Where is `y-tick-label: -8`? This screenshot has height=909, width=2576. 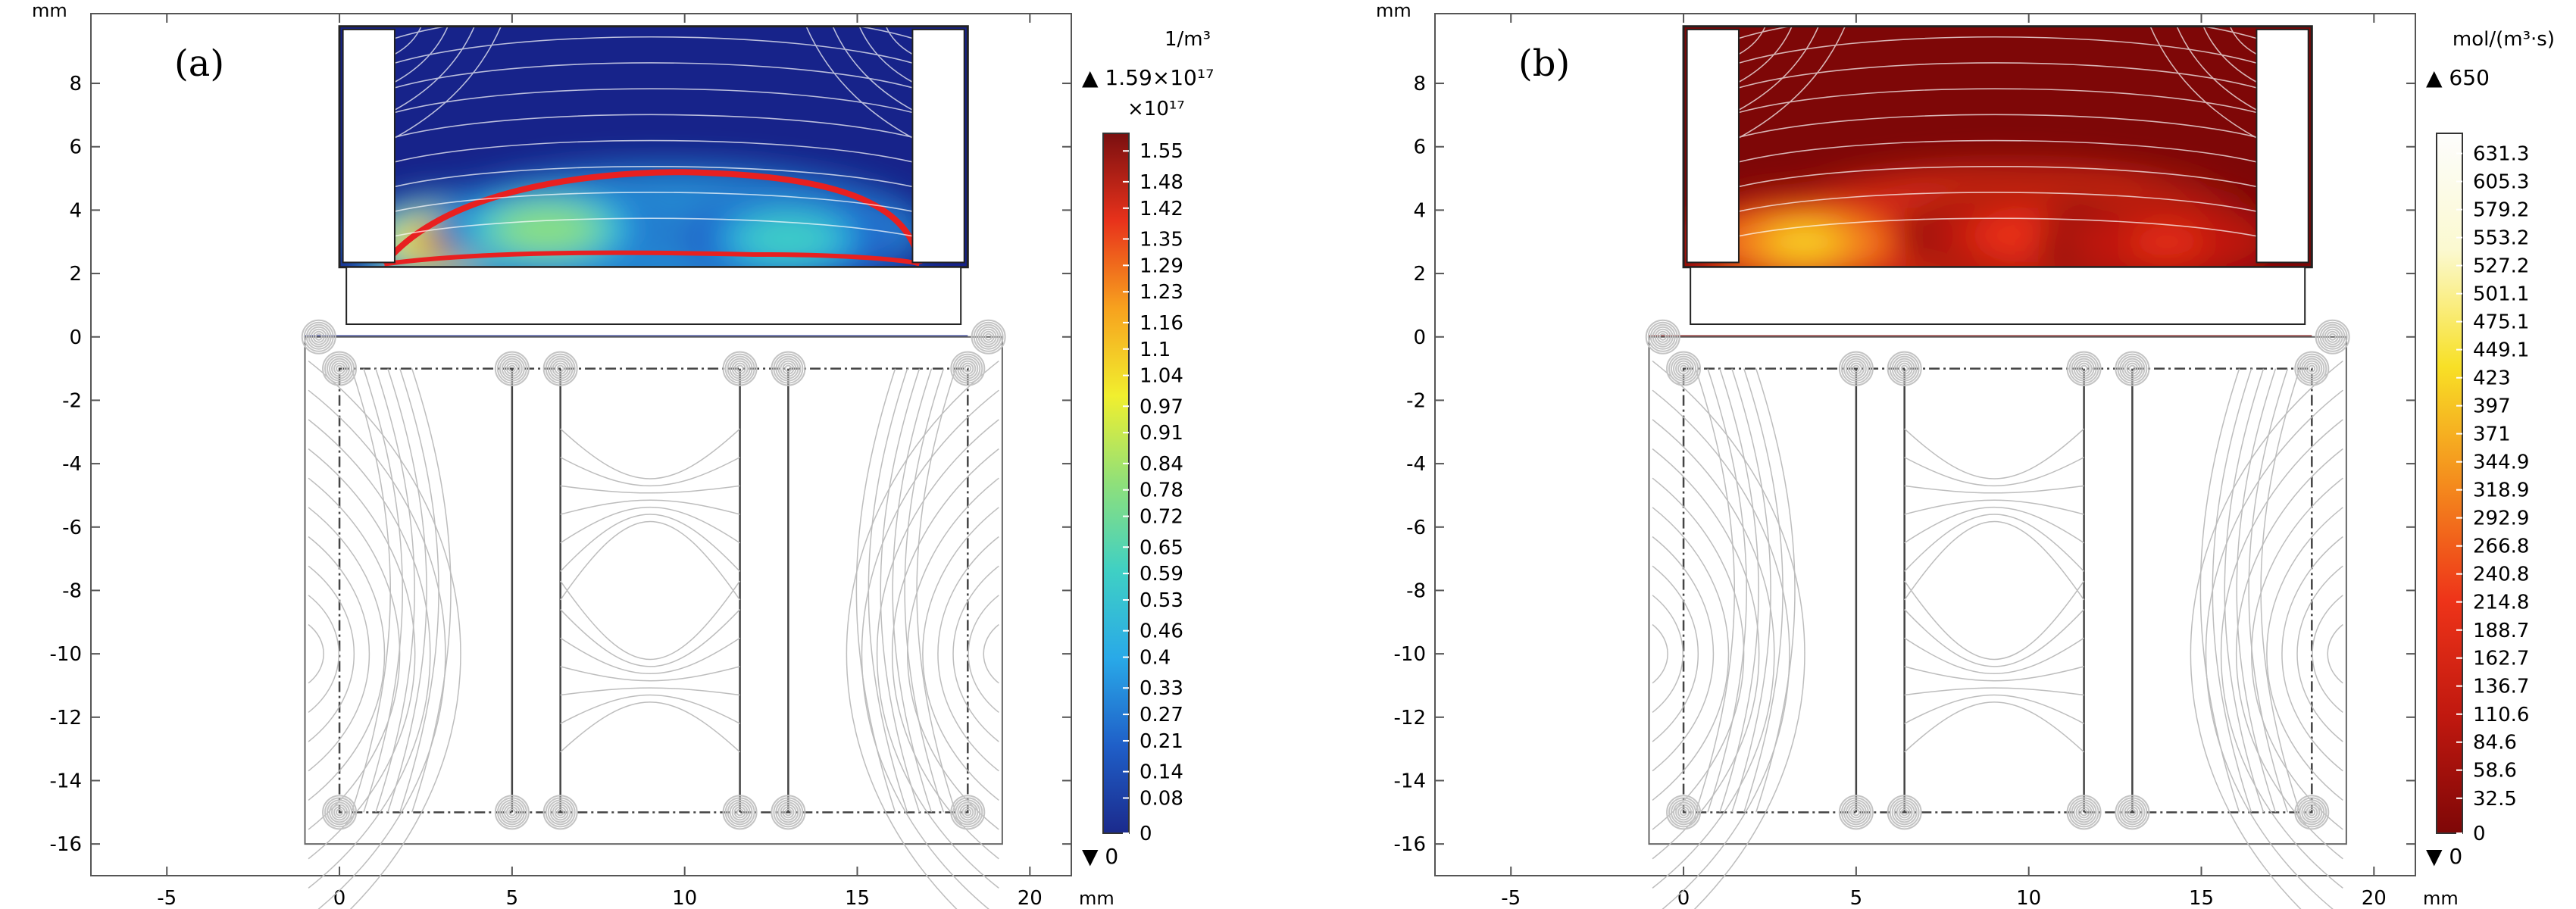
y-tick-label: -8 is located at coordinates (72, 590).